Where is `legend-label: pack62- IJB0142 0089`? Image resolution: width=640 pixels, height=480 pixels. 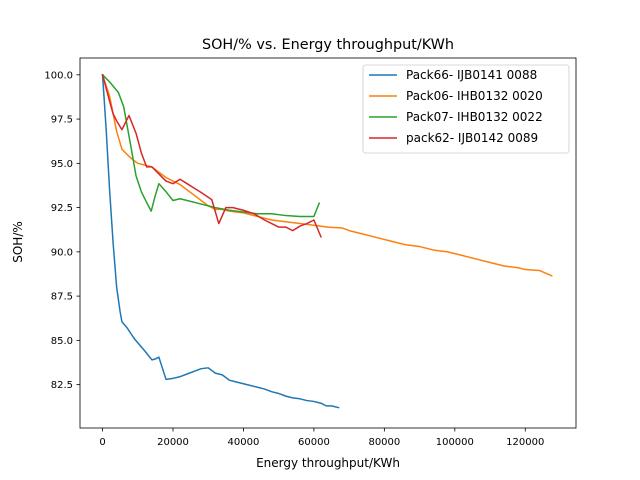
legend-label: pack62- IJB0142 0089 is located at coordinates (472, 138).